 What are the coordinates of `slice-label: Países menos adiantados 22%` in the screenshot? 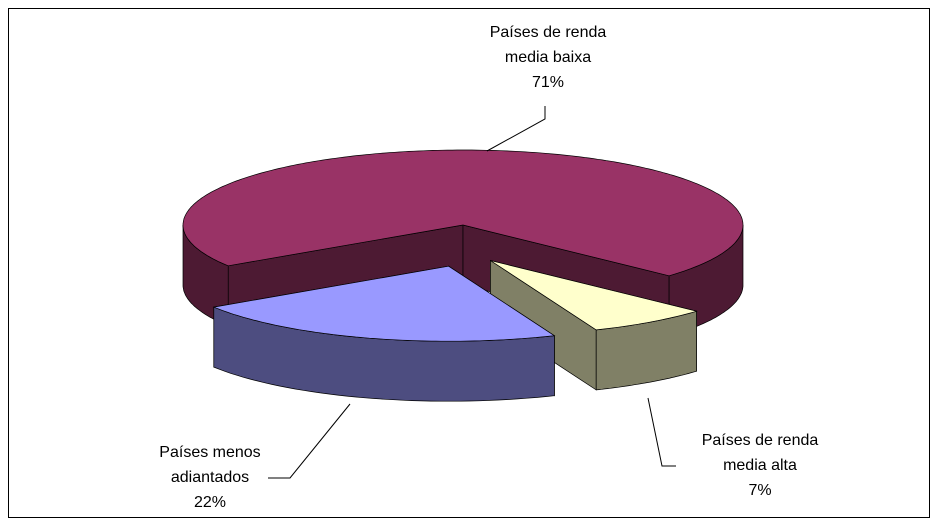 It's located at (210, 477).